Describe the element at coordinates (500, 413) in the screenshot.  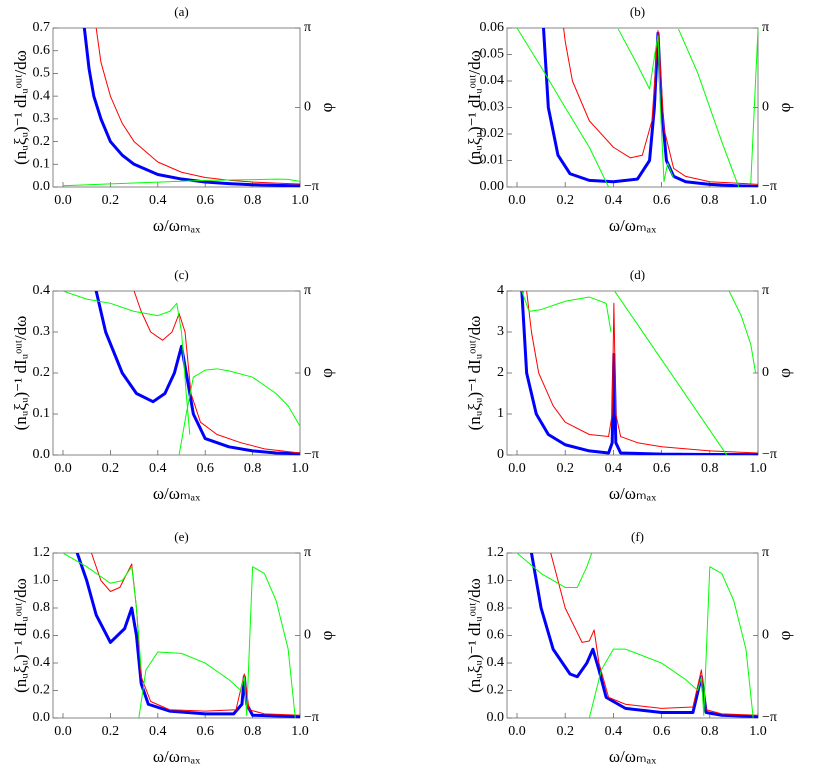
I see `y-tick-label: 1` at that location.